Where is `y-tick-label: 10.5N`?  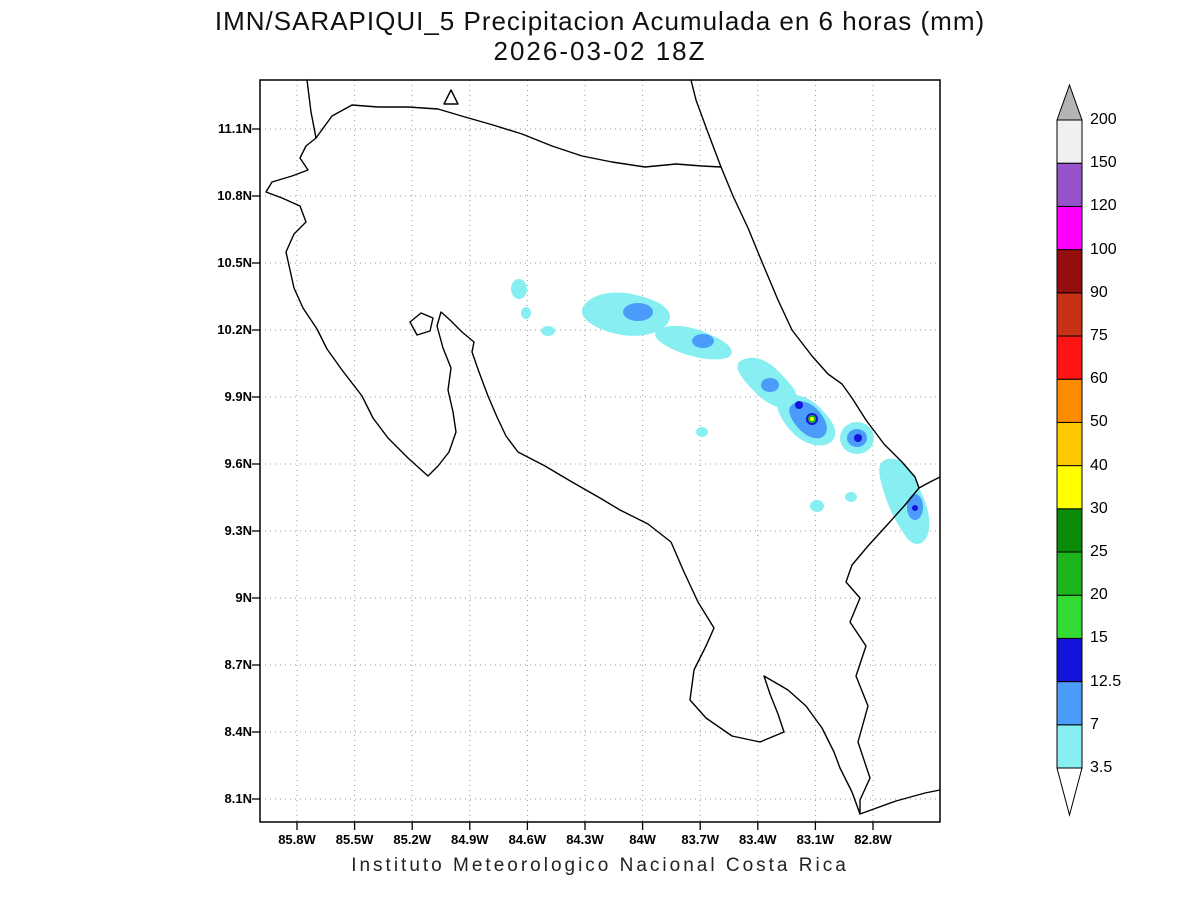
y-tick-label: 10.5N is located at coordinates (234, 262).